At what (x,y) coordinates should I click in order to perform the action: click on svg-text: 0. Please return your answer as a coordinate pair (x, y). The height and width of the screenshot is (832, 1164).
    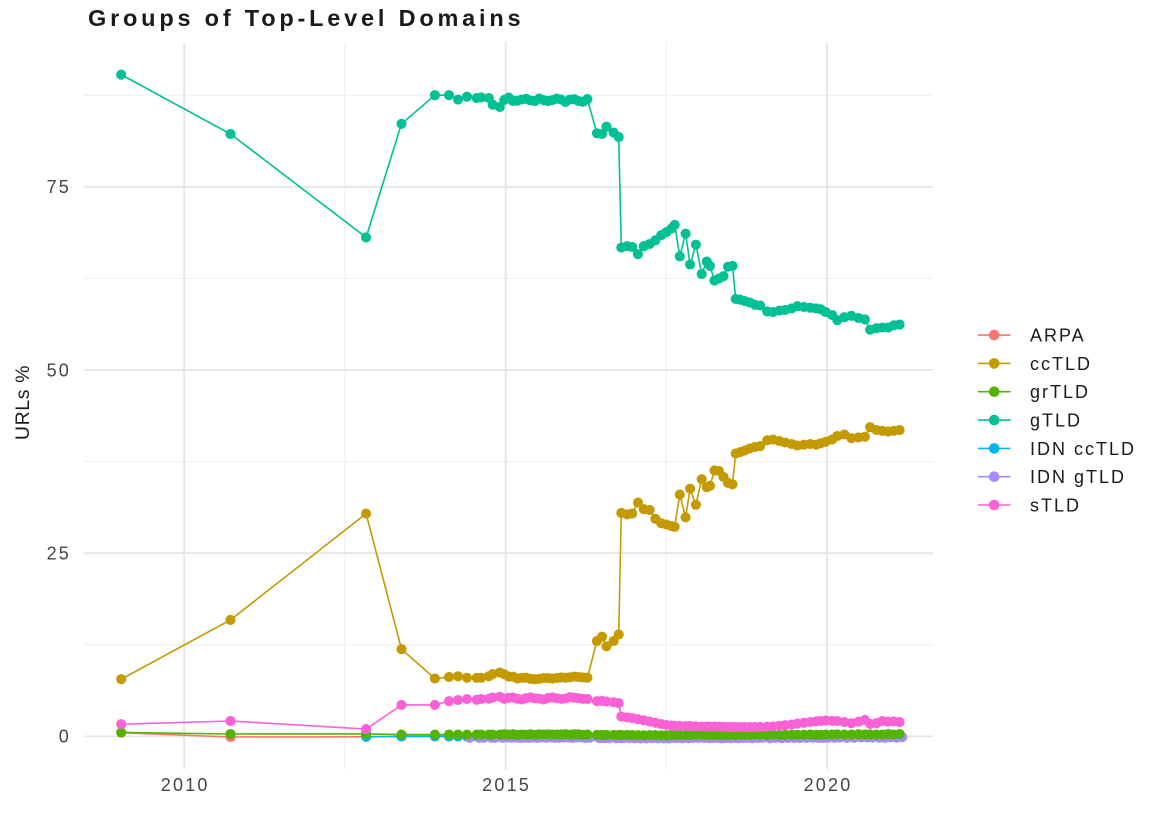
    Looking at the image, I should click on (65, 737).